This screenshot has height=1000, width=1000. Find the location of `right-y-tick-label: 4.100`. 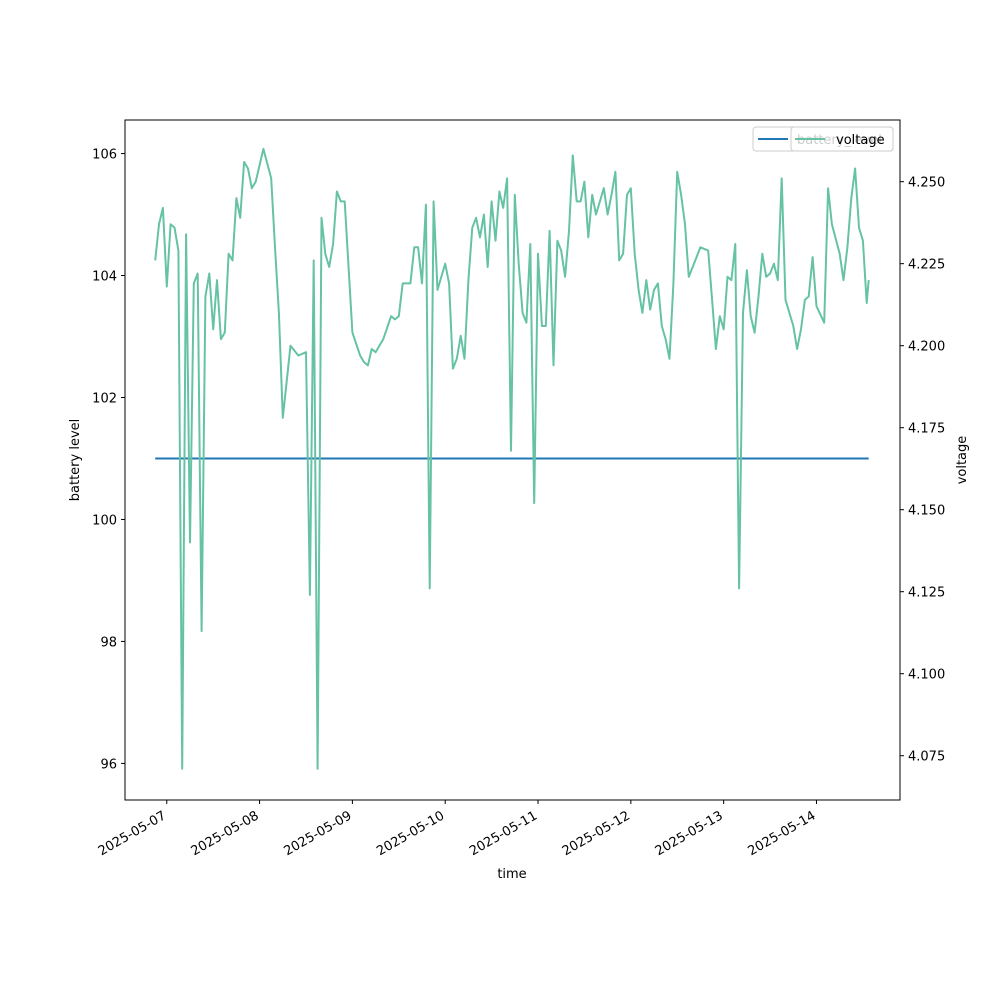

right-y-tick-label: 4.100 is located at coordinates (926, 675).